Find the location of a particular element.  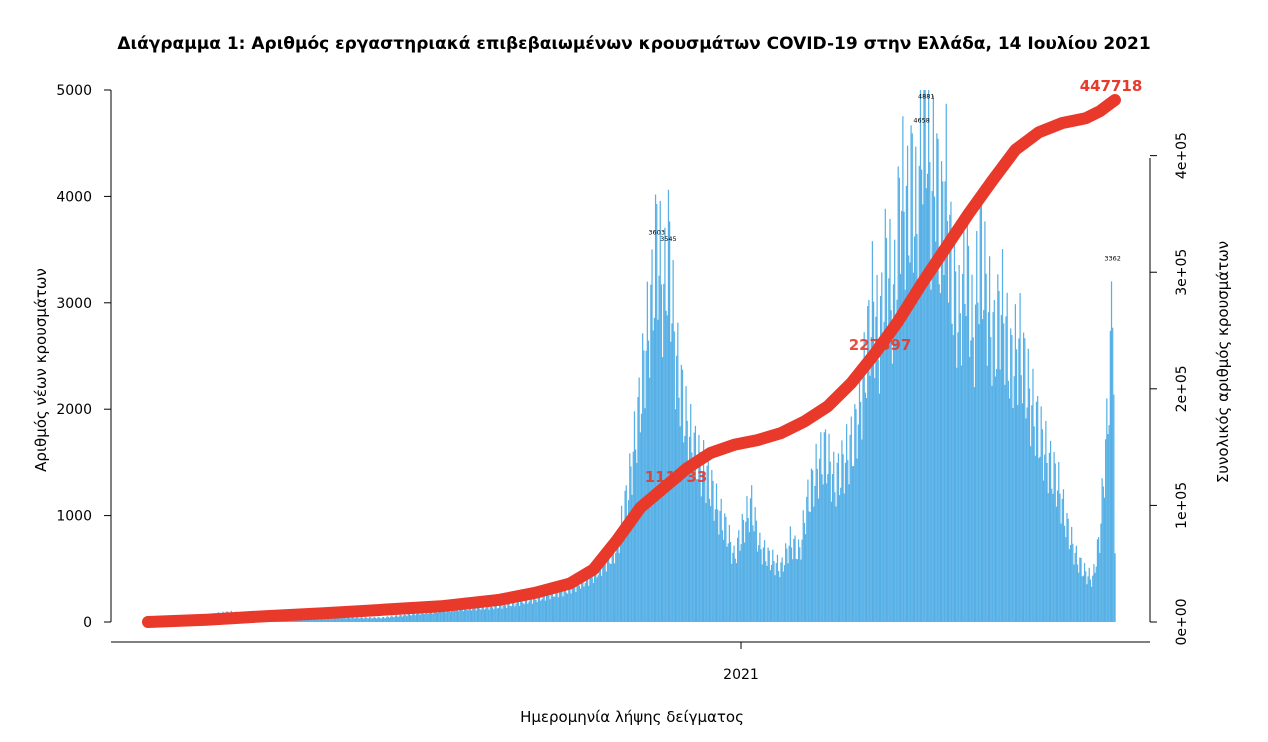

right-axis-ticks: 0e+00 1e+05 2e+05 3e+05 4e+05 is located at coordinates (1170, 389).